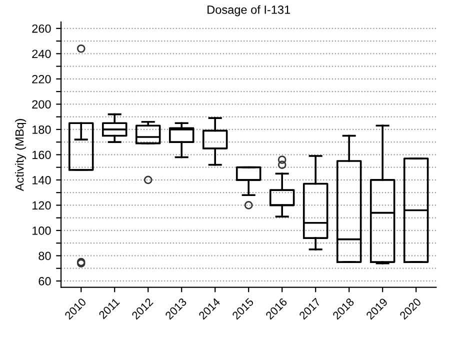 The height and width of the screenshot is (340, 452). What do you see at coordinates (41, 79) in the screenshot?
I see `y-tick-label: 220` at bounding box center [41, 79].